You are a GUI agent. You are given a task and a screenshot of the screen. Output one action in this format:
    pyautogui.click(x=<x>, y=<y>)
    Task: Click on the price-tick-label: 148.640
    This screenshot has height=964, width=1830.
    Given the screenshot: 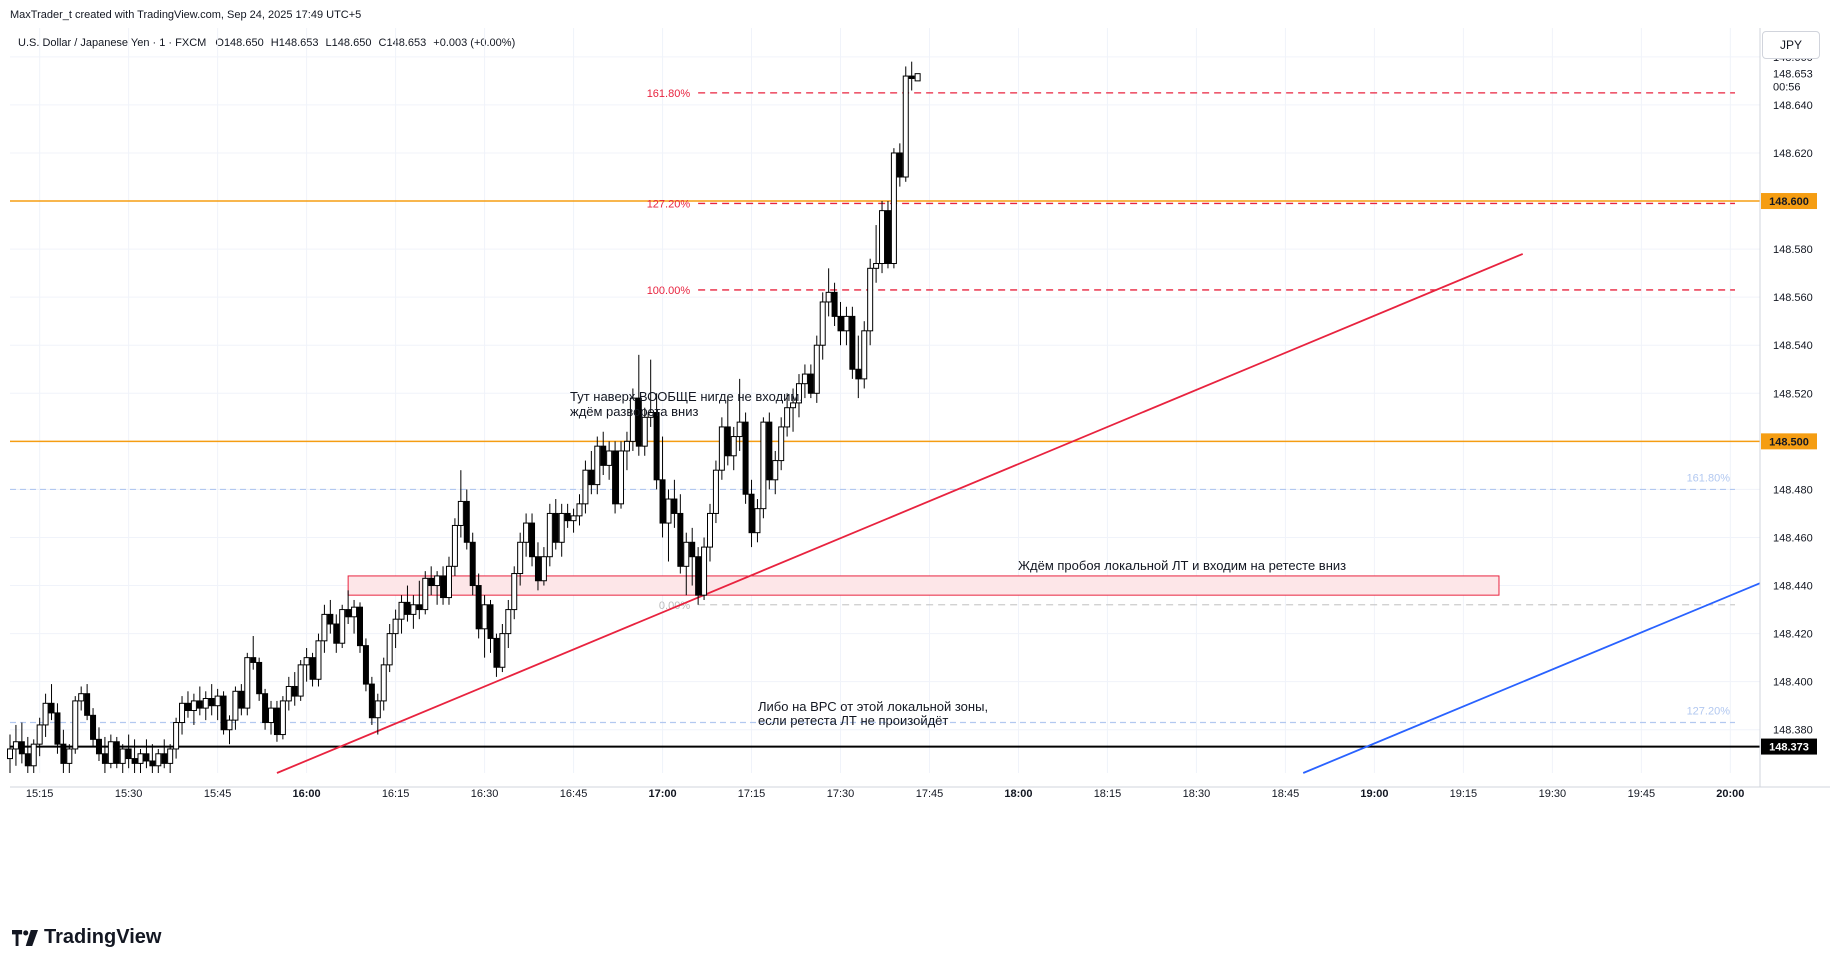 What is the action you would take?
    pyautogui.click(x=1793, y=106)
    